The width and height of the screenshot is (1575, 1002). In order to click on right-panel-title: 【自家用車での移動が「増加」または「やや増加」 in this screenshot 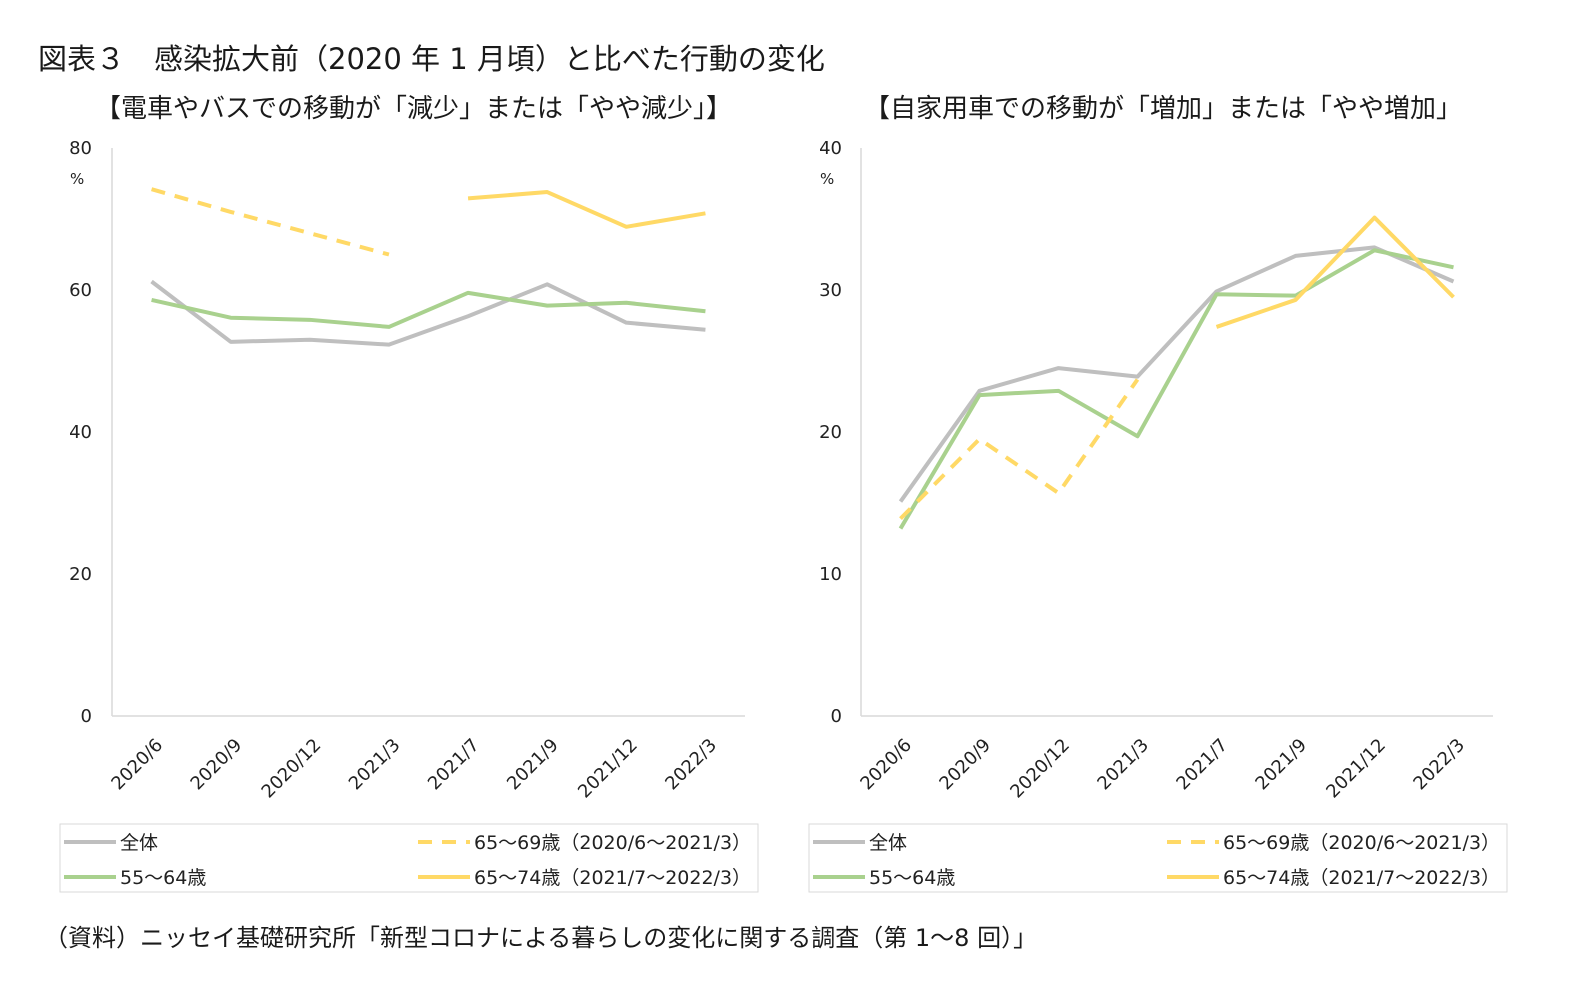, I will do `click(1163, 109)`.